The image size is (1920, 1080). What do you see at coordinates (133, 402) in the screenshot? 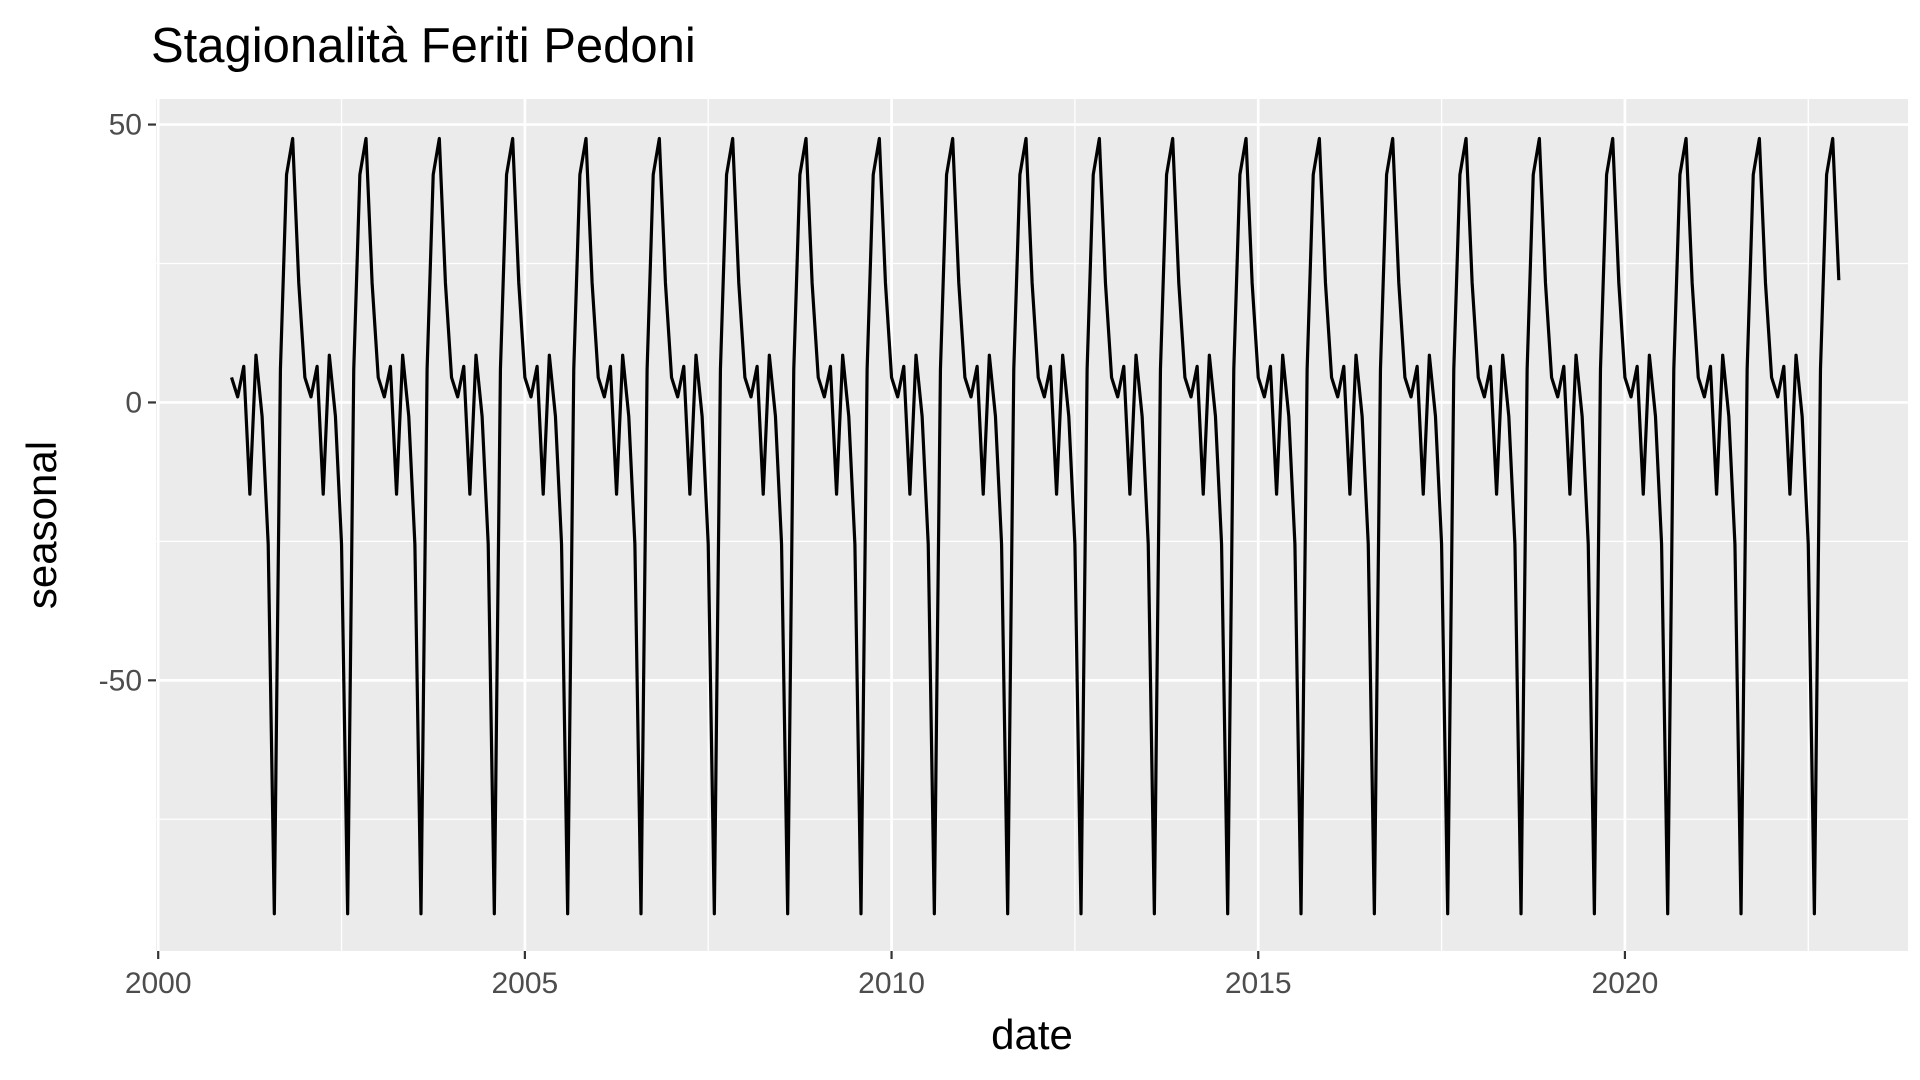
I see `y-tick-label: 0` at bounding box center [133, 402].